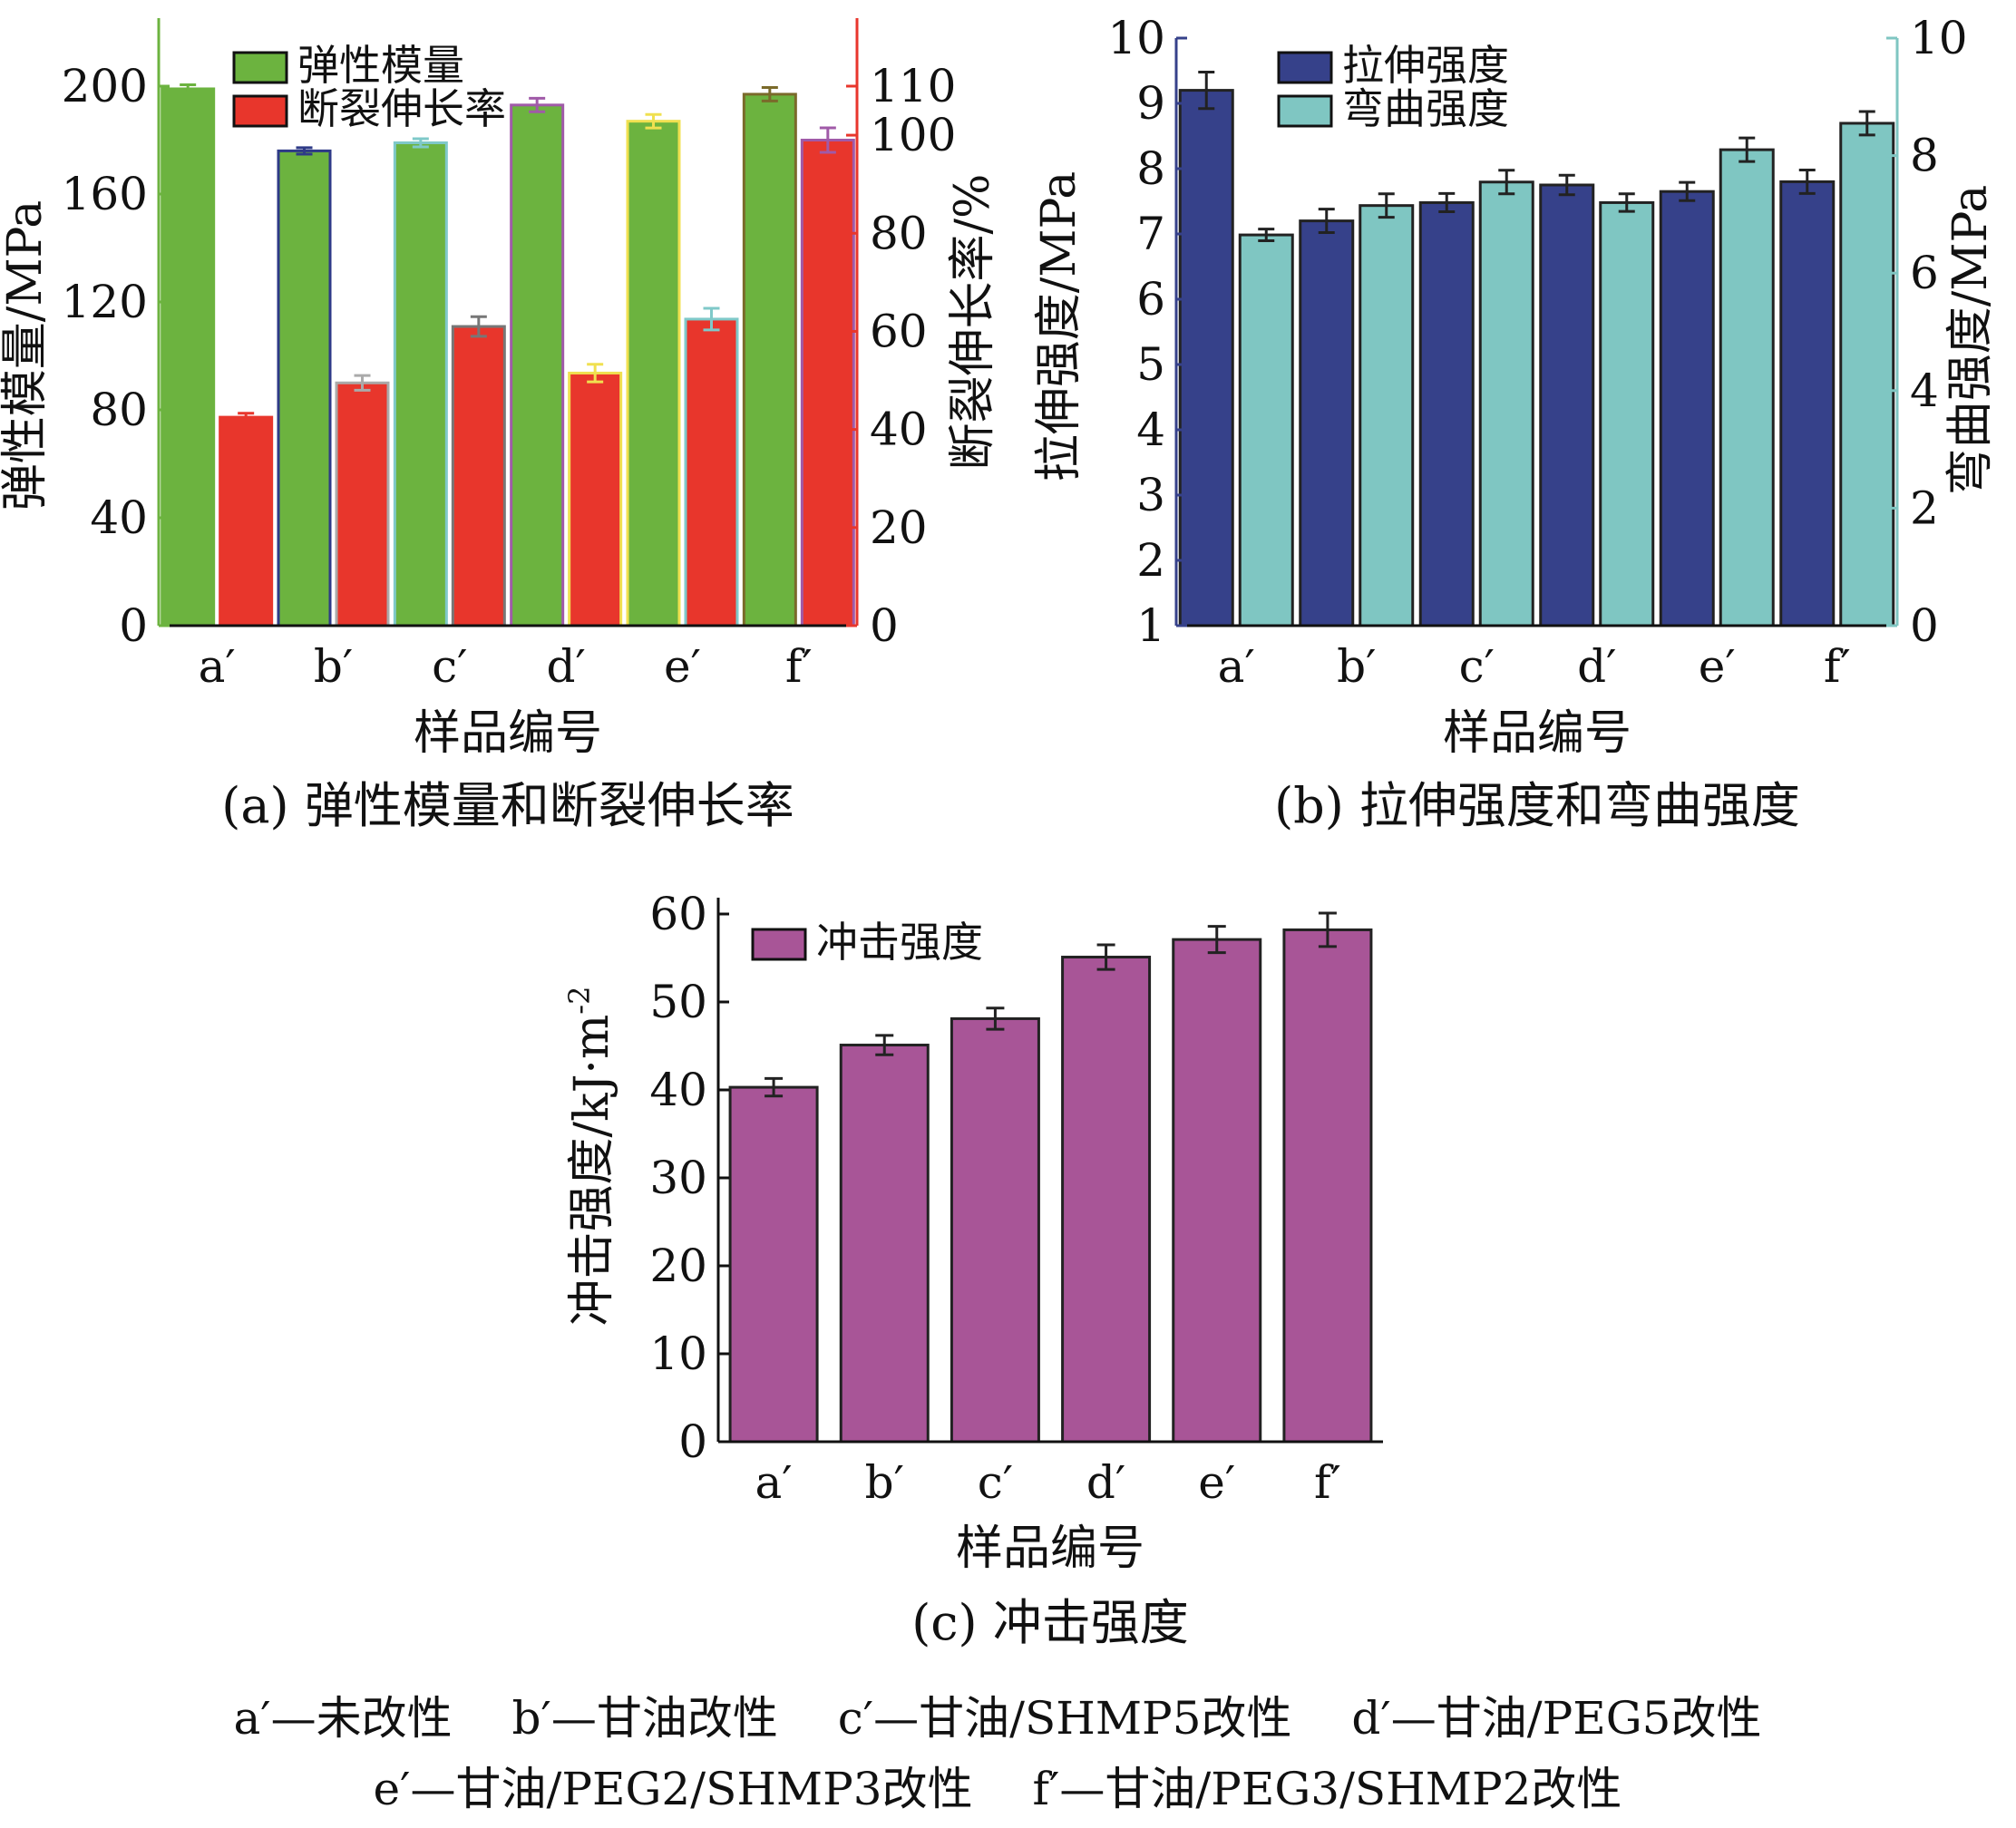  What do you see at coordinates (884, 1482) in the screenshot?
I see `xtick-label-c-1: b′` at bounding box center [884, 1482].